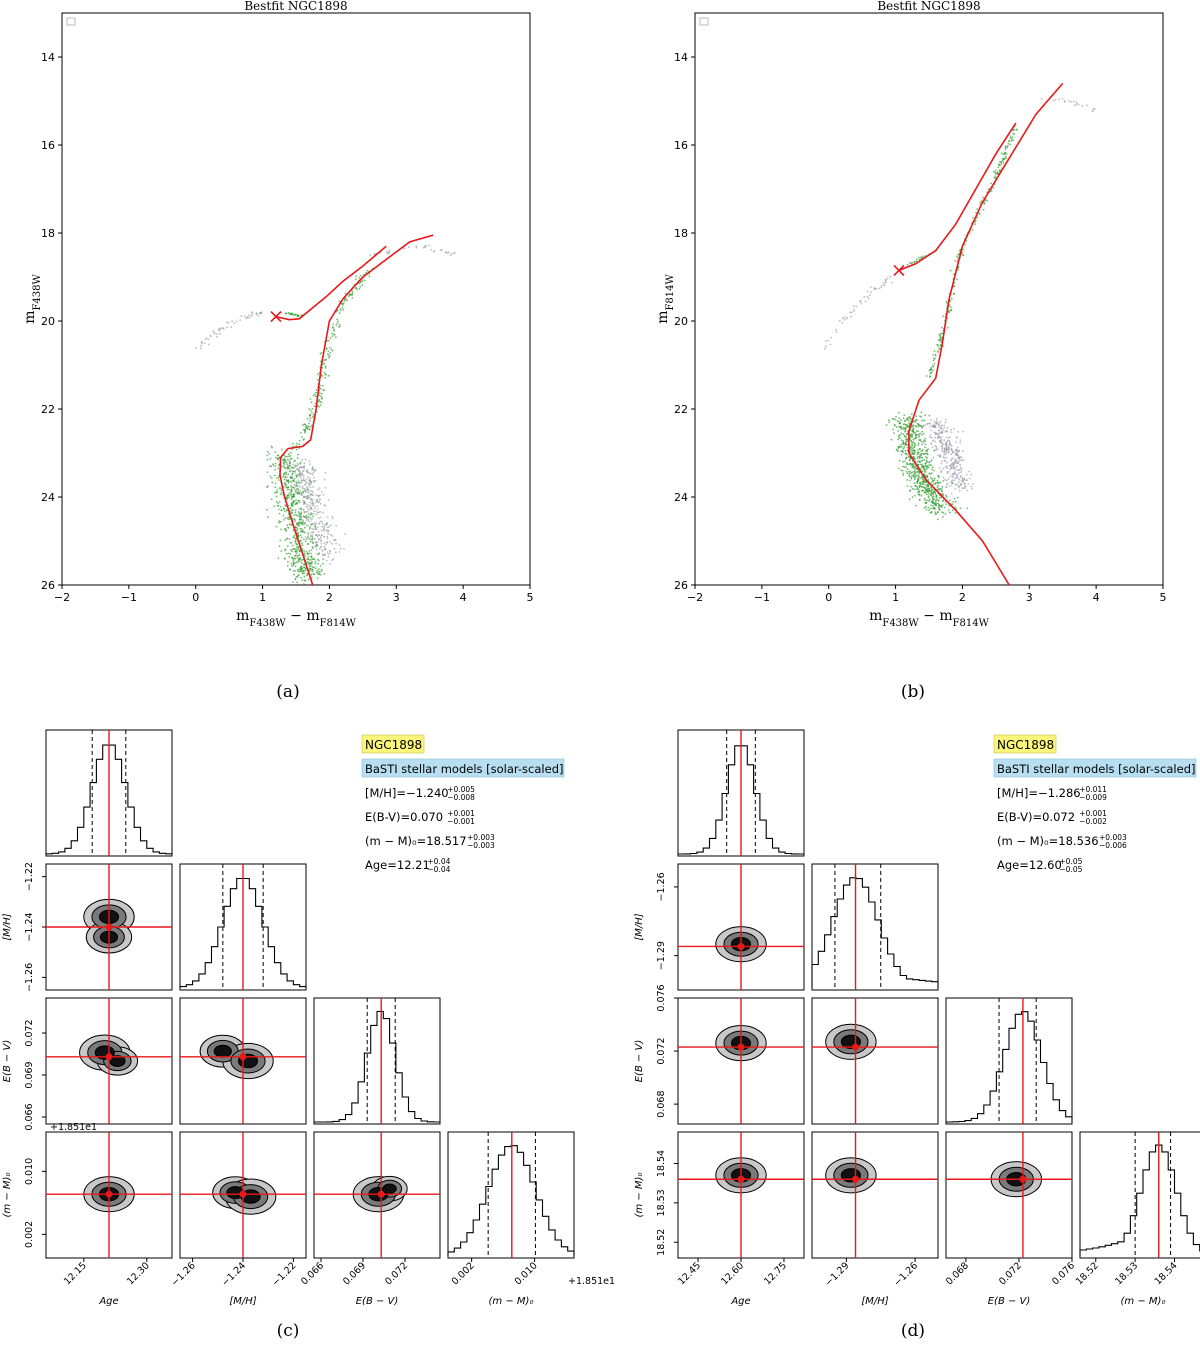 Image resolution: width=1200 pixels, height=1348 pixels. I want to click on truth-point, so click(381, 1194).